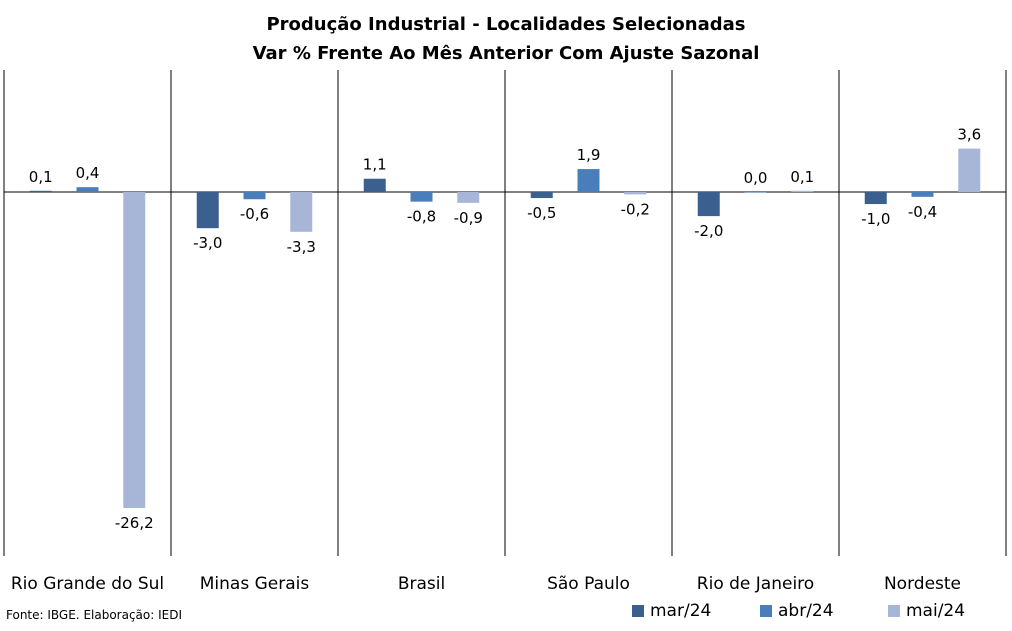 This screenshot has width=1012, height=631. Describe the element at coordinates (301, 247) in the screenshot. I see `data-label: -3,3` at that location.